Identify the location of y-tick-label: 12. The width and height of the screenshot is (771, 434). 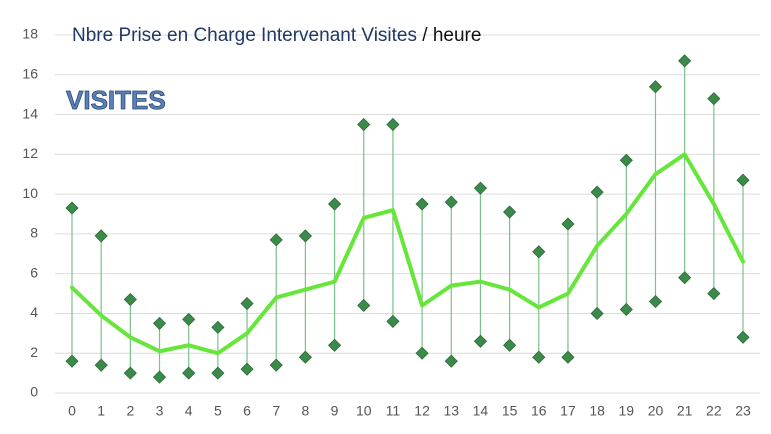
(30, 153).